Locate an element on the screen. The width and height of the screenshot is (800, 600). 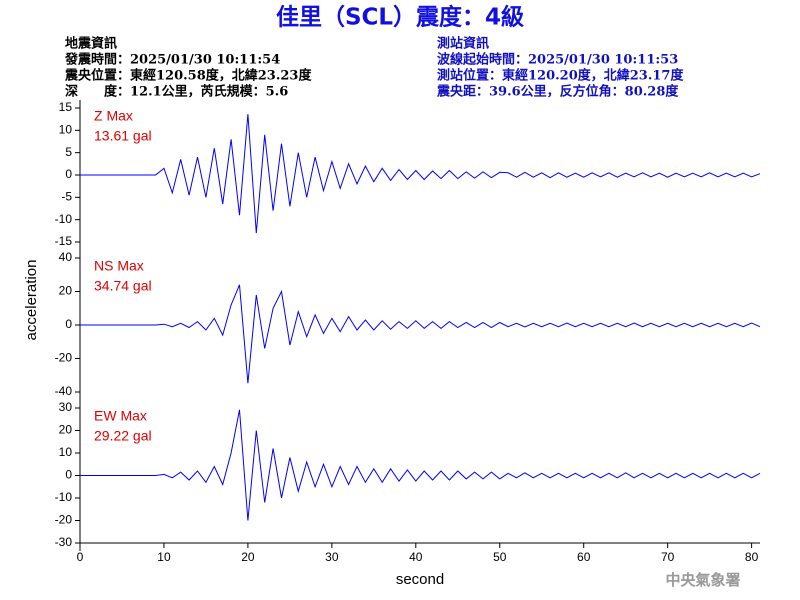
y-tick-label: 30 is located at coordinates (66, 407).